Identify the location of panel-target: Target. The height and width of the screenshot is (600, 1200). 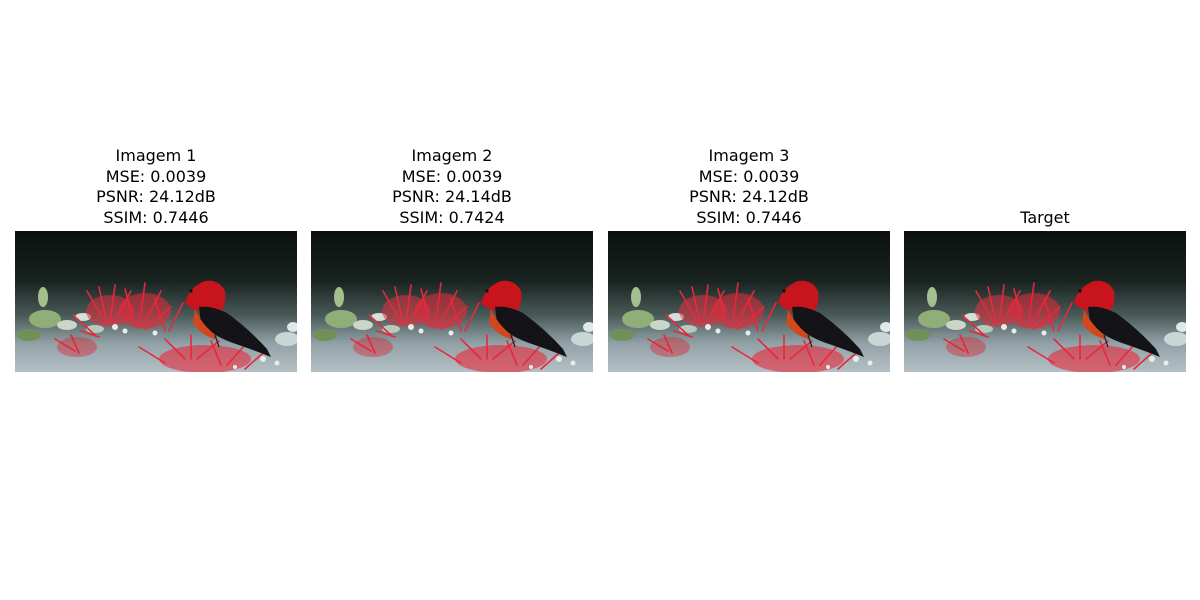
(1045, 256).